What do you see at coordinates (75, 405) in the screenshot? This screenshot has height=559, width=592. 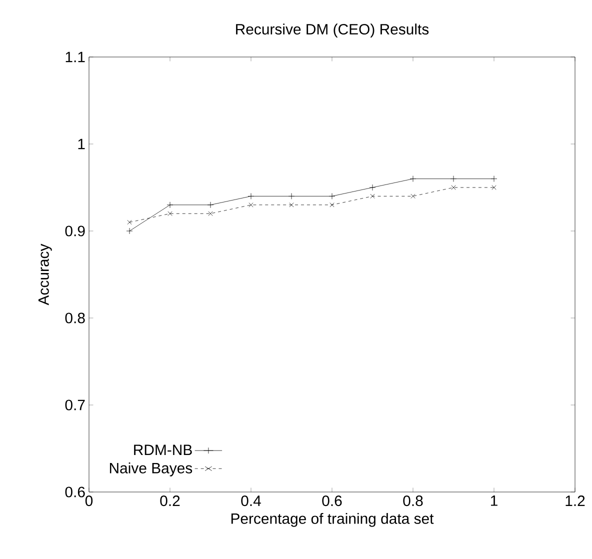 I see `y-tick-label: 0.7` at bounding box center [75, 405].